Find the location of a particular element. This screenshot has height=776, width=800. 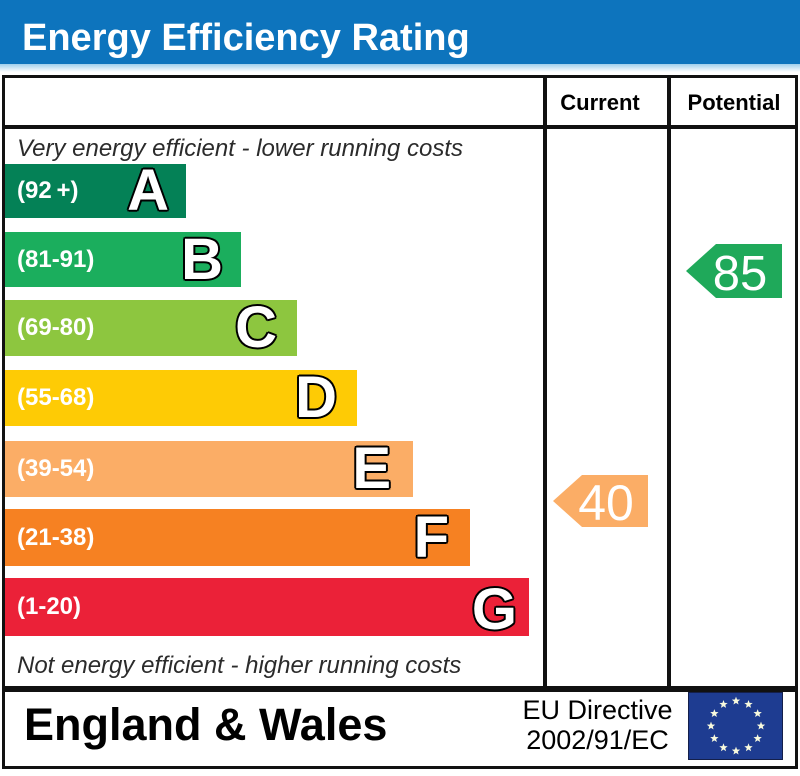

svg-text: 40 is located at coordinates (606, 501).